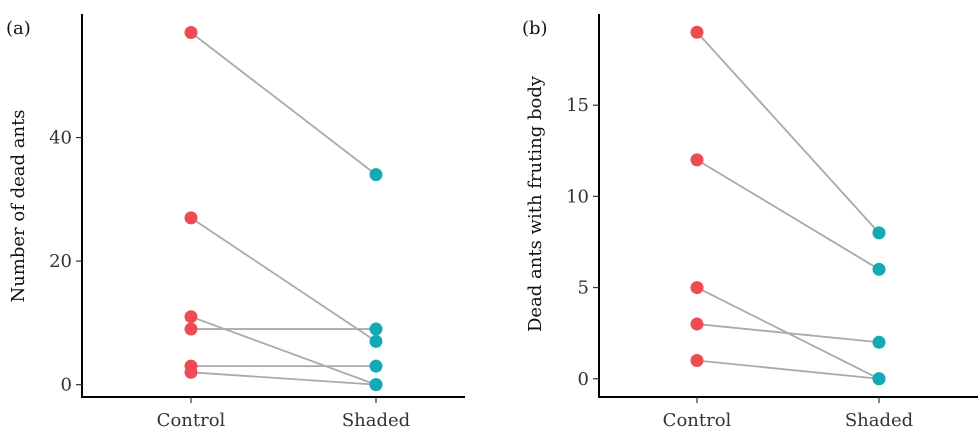 This screenshot has height=432, width=980. Describe the element at coordinates (577, 105) in the screenshot. I see `panel-b-y-tick-label: 15` at that location.